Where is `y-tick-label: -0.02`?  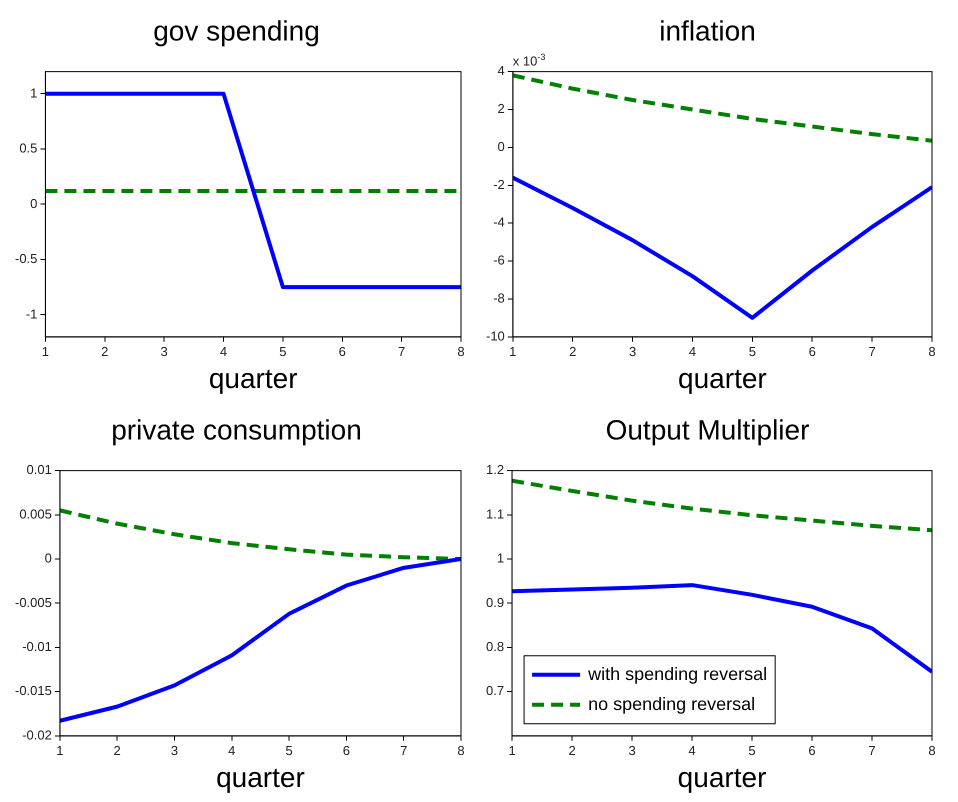
y-tick-label: -0.02 is located at coordinates (37, 734).